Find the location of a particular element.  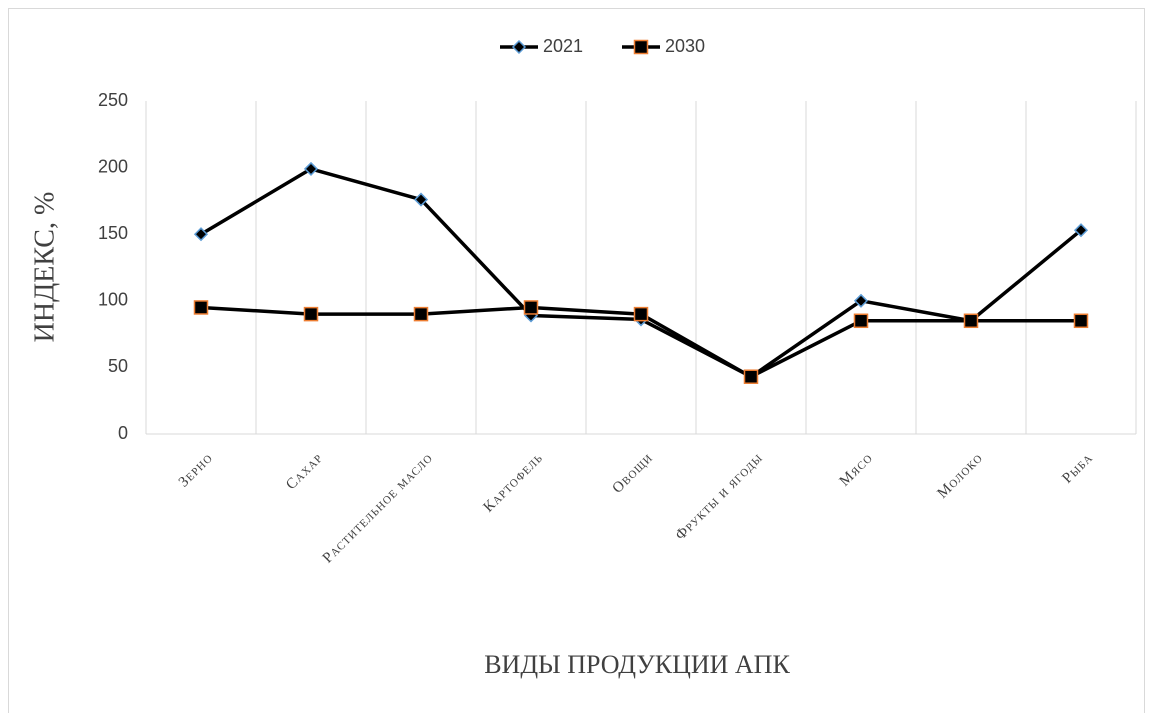

y-axis-title: ИНДЕКС, % is located at coordinates (44, 267).